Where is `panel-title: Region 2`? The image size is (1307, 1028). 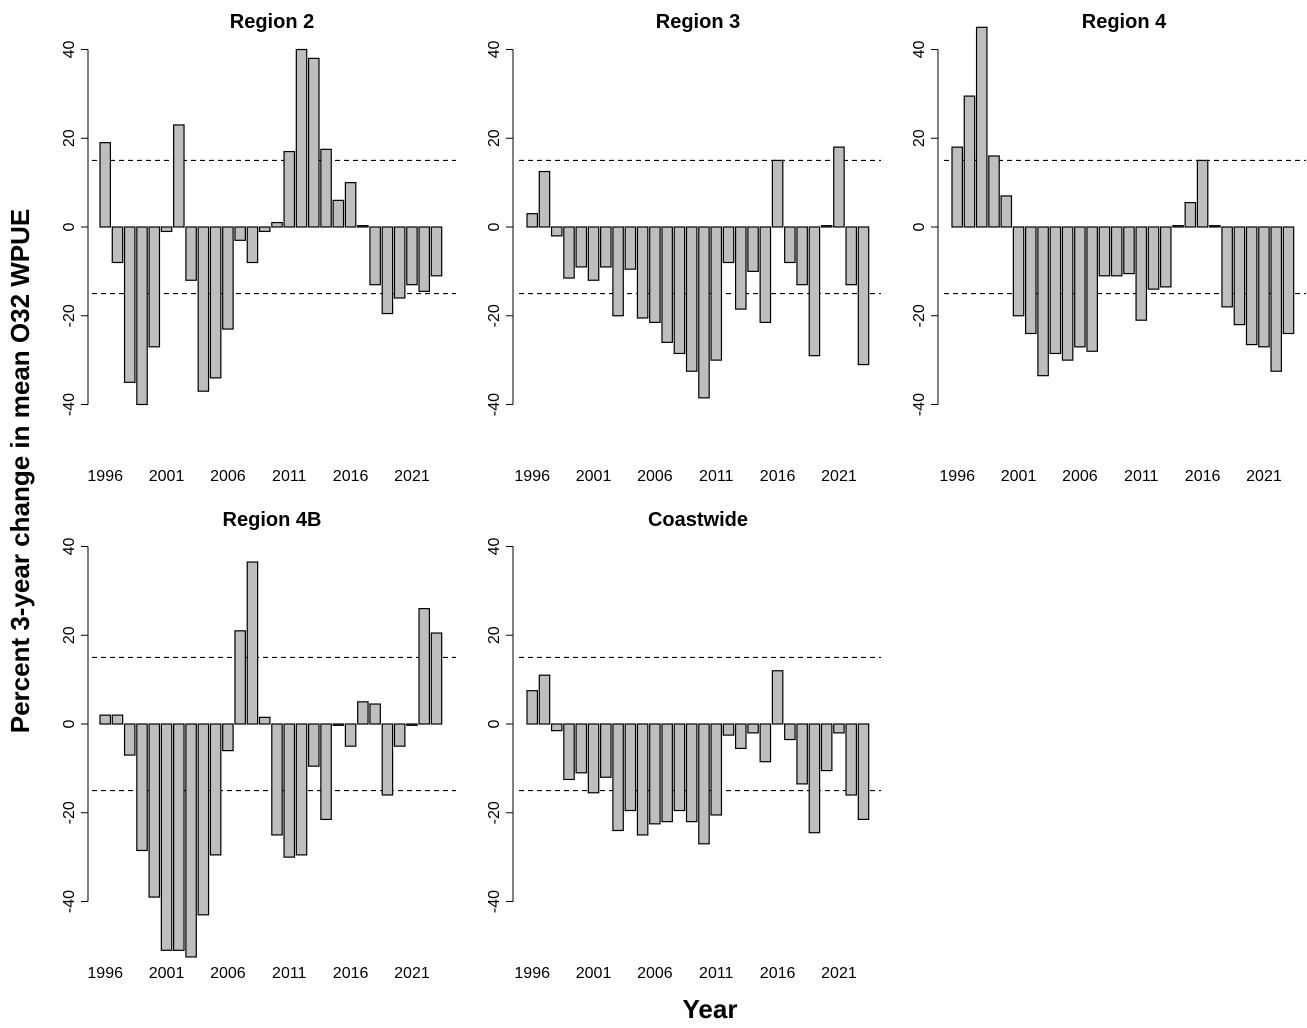 panel-title: Region 2 is located at coordinates (272, 22).